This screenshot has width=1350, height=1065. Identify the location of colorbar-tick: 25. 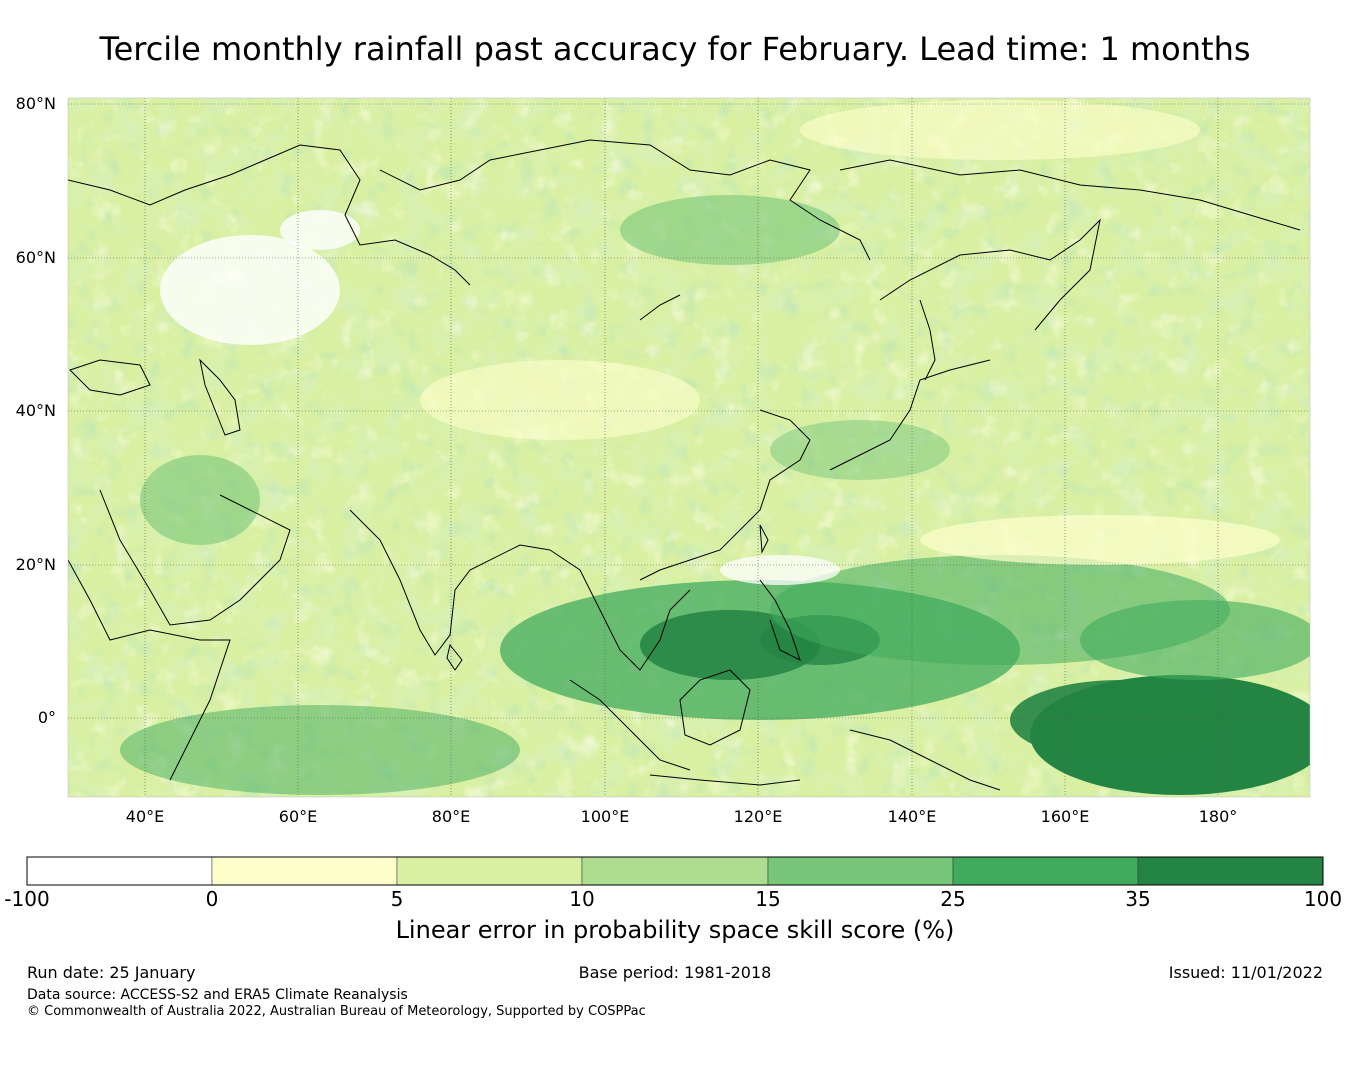
(953, 899).